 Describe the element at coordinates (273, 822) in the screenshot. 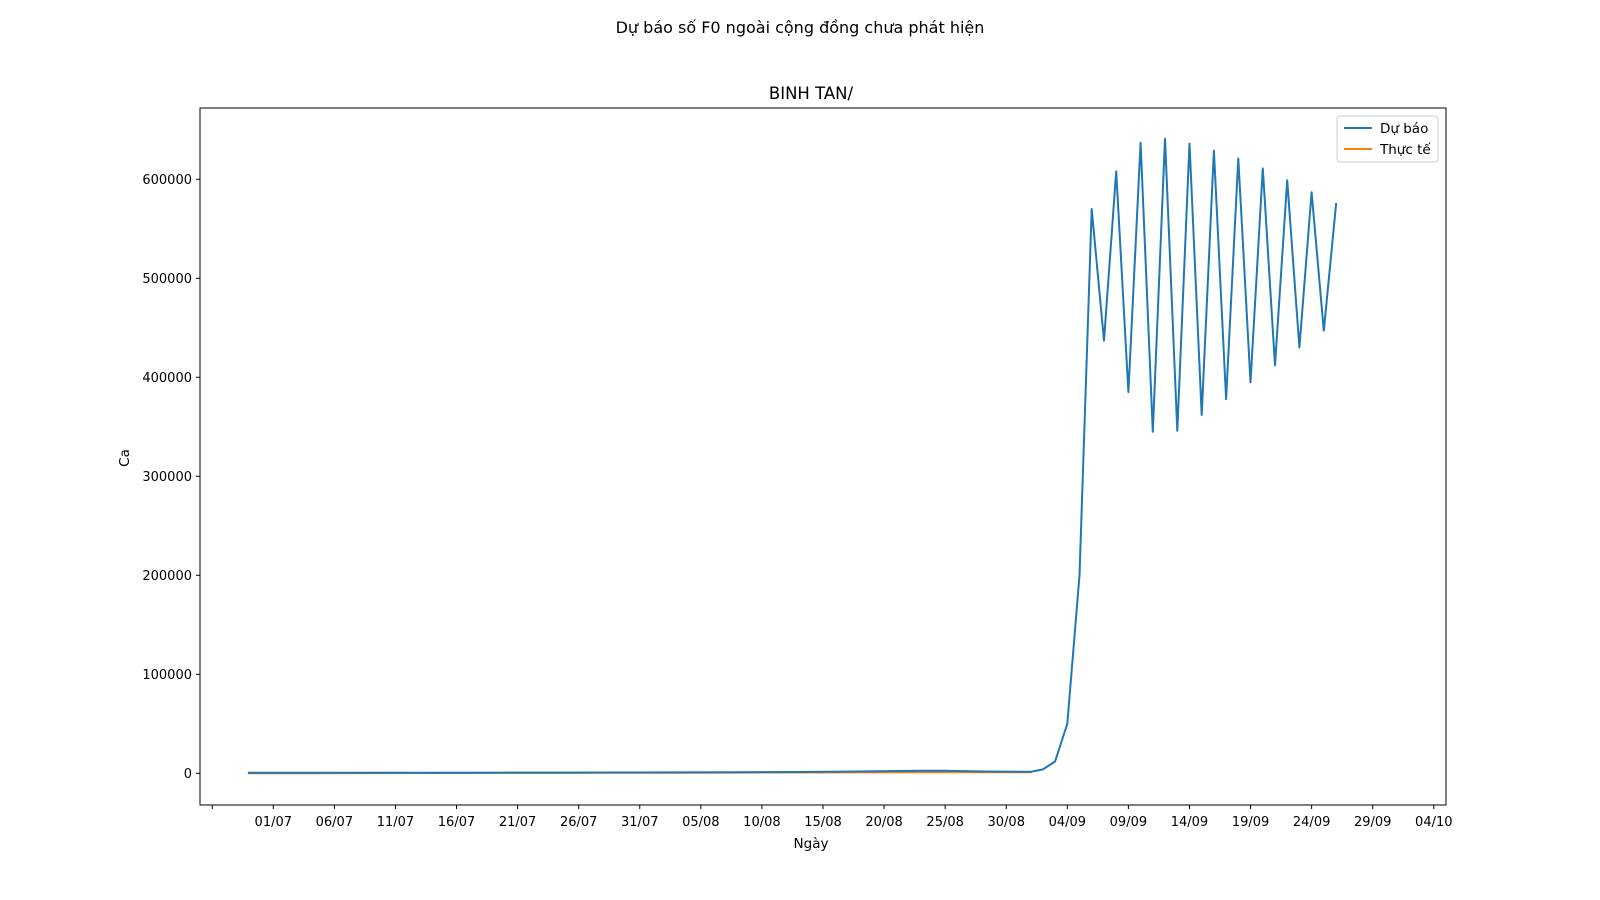

I see `x-tick-label: 01/07` at that location.